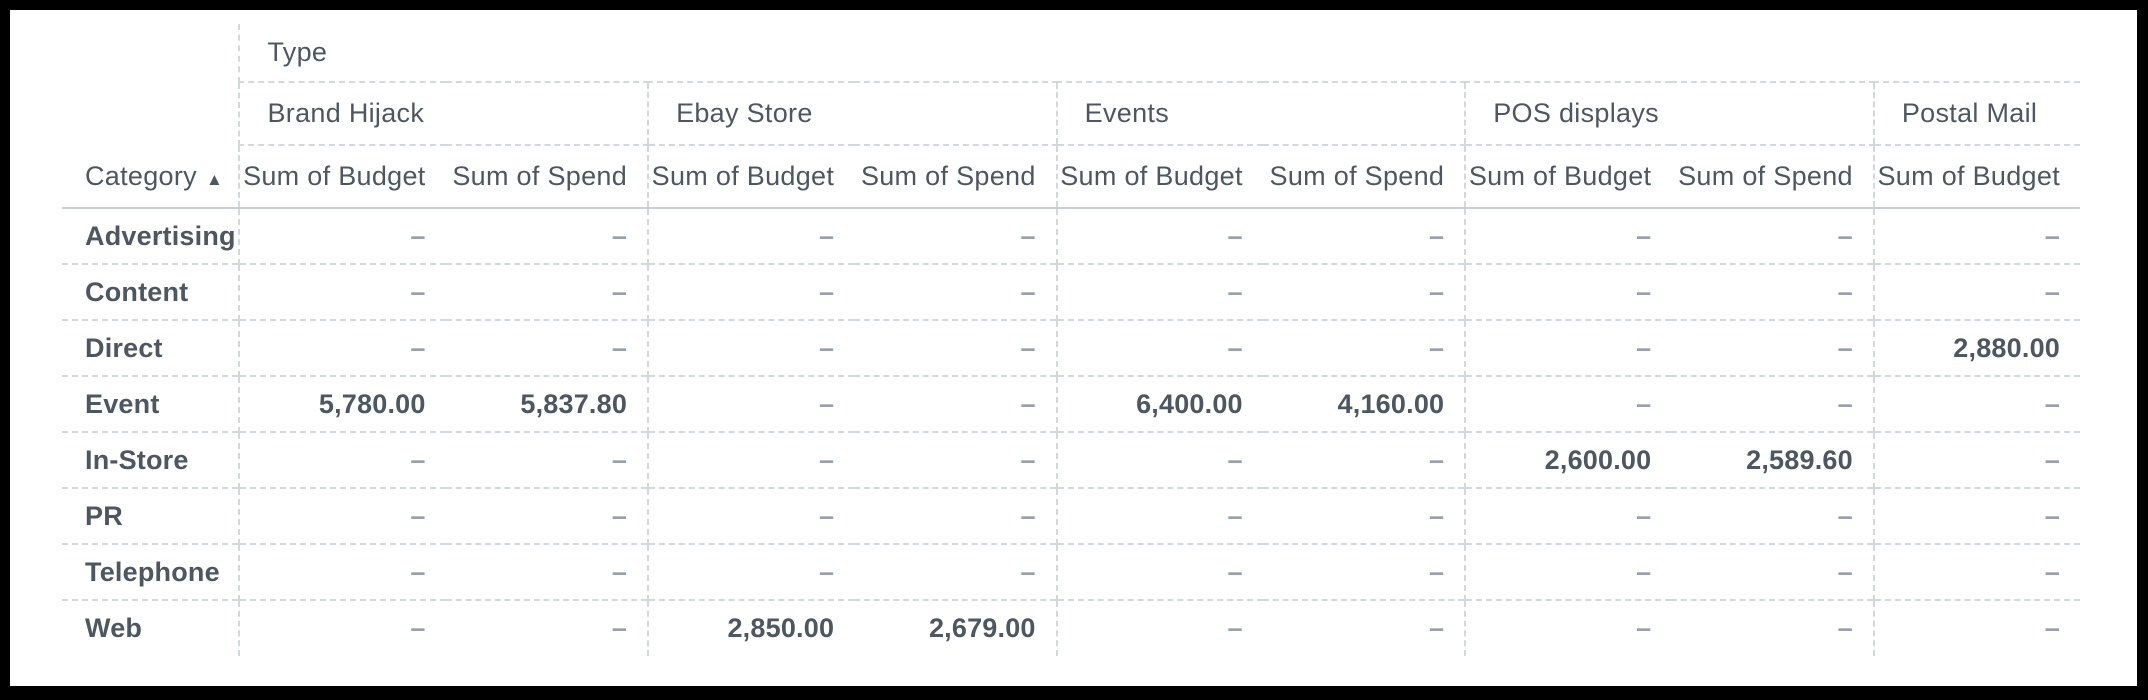  I want to click on table-row: Web – – 2,850.00 2,679.00 – – – – –, so click(1071, 627).